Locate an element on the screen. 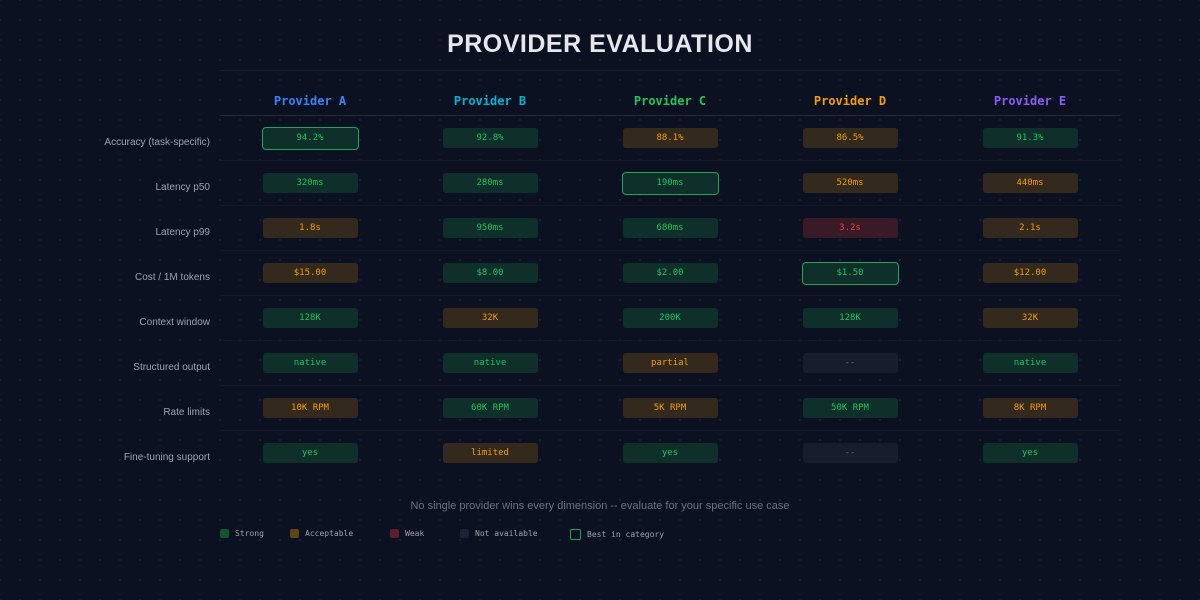 This screenshot has width=1200, height=600. value-cell: limited is located at coordinates (490, 453).